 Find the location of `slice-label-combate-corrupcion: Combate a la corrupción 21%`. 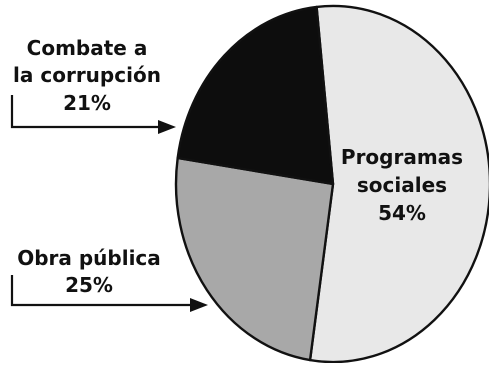

slice-label-combate-corrupcion: Combate a la corrupción 21% is located at coordinates (87, 75).